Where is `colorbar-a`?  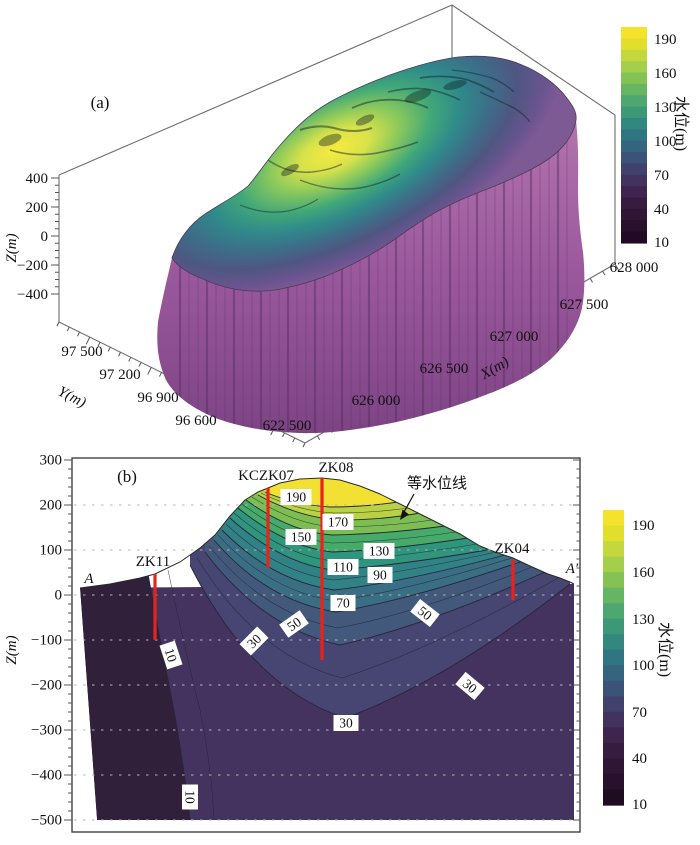
colorbar-a is located at coordinates (634, 135).